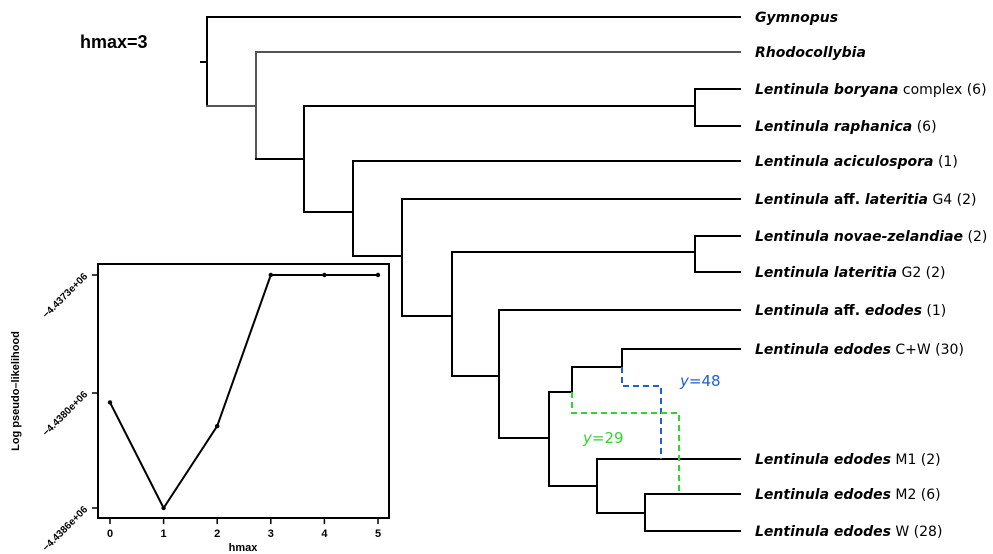 The width and height of the screenshot is (993, 554). I want to click on y-tick-label: −4.4373e+06, so click(66, 296).